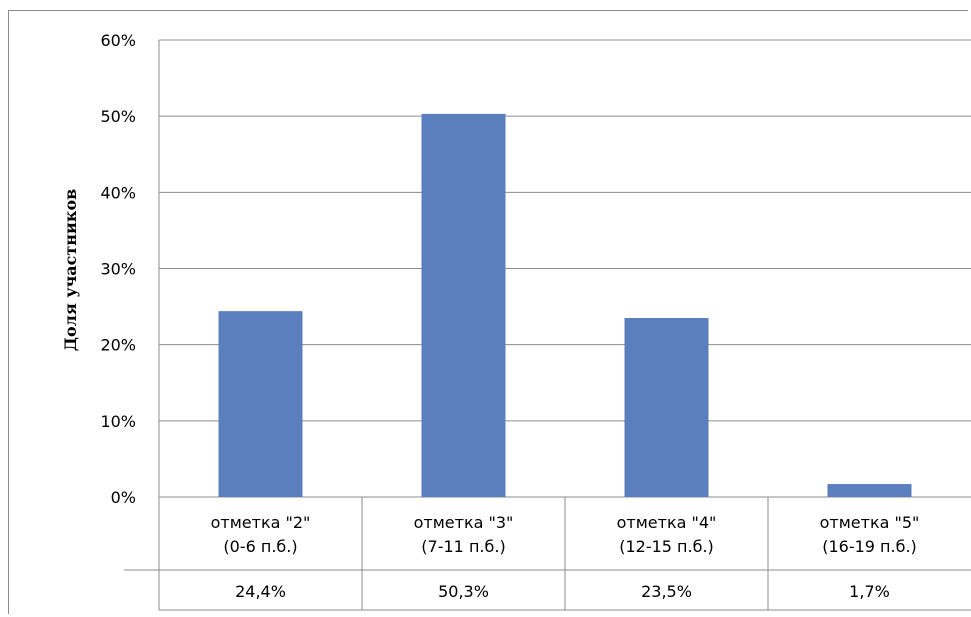  Describe the element at coordinates (463, 591) in the screenshot. I see `value-label: 50,3%` at that location.